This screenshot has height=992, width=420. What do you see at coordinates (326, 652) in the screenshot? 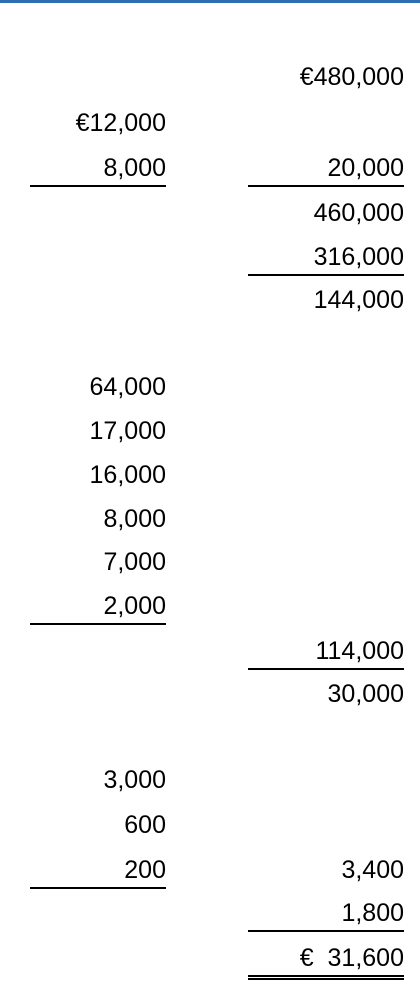
I see `amount-cell-right: 114,000` at bounding box center [326, 652].